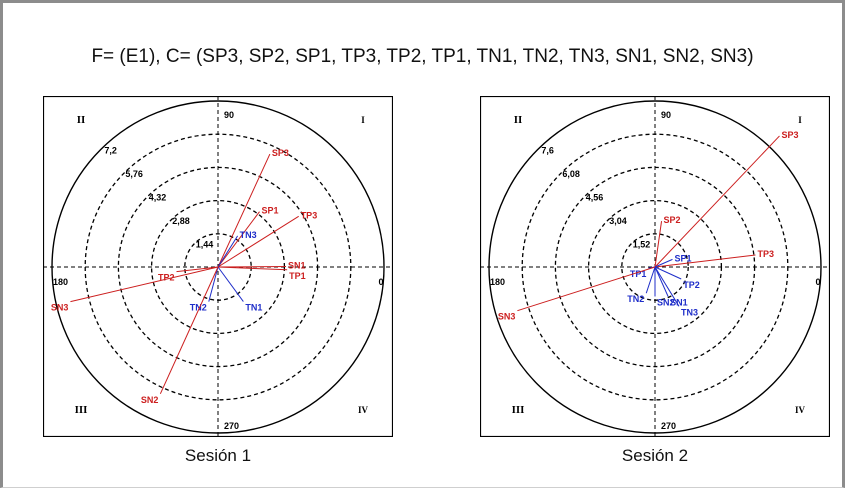  Describe the element at coordinates (642, 245) in the screenshot. I see `ring-label-1: 1,52` at that location.